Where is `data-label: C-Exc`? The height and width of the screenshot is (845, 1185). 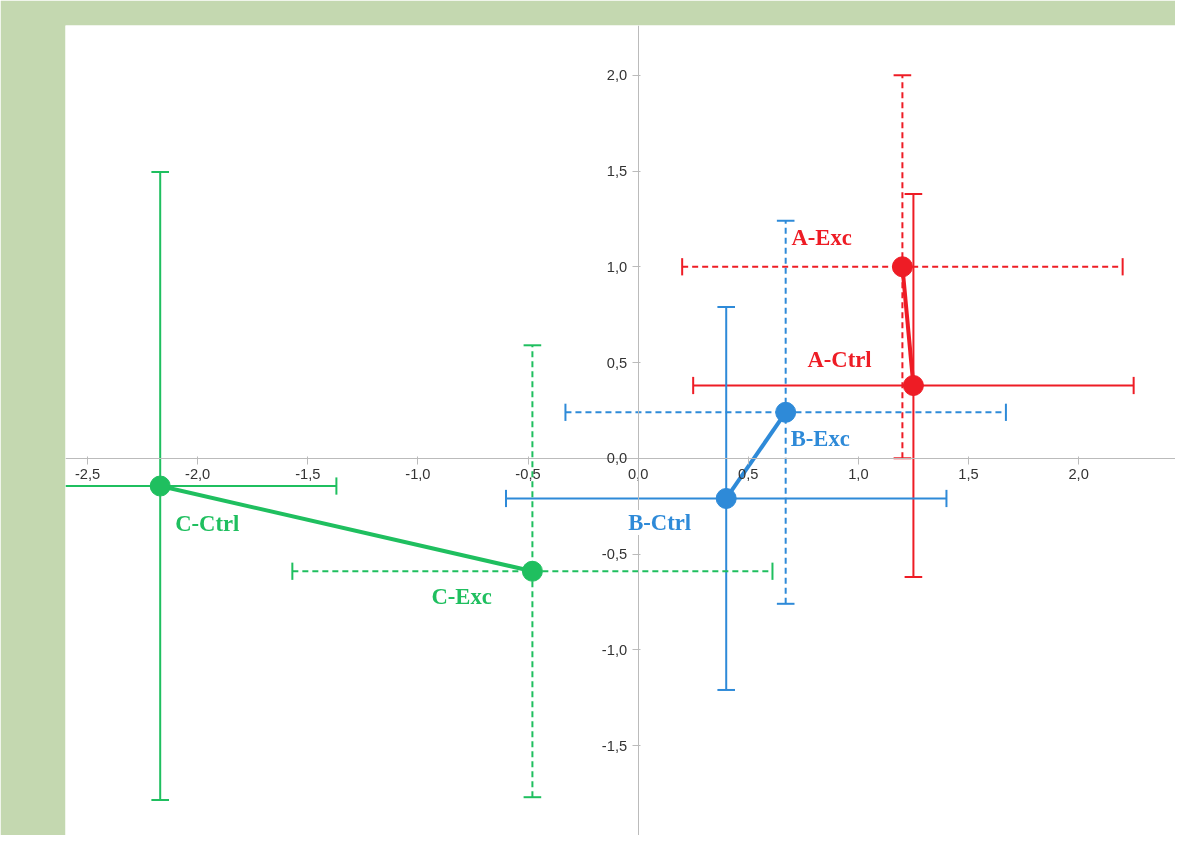
data-label: C-Exc is located at coordinates (461, 596).